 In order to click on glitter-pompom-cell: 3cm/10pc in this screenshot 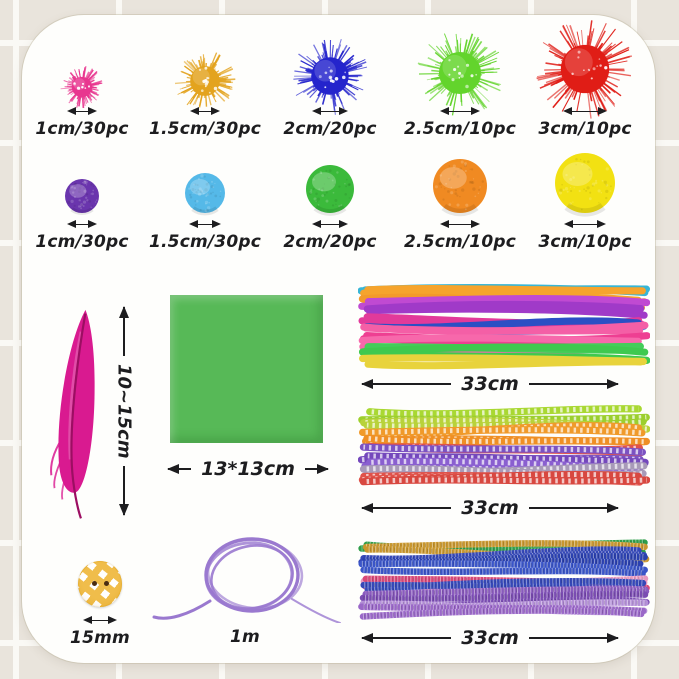, I will do `click(585, 79)`.